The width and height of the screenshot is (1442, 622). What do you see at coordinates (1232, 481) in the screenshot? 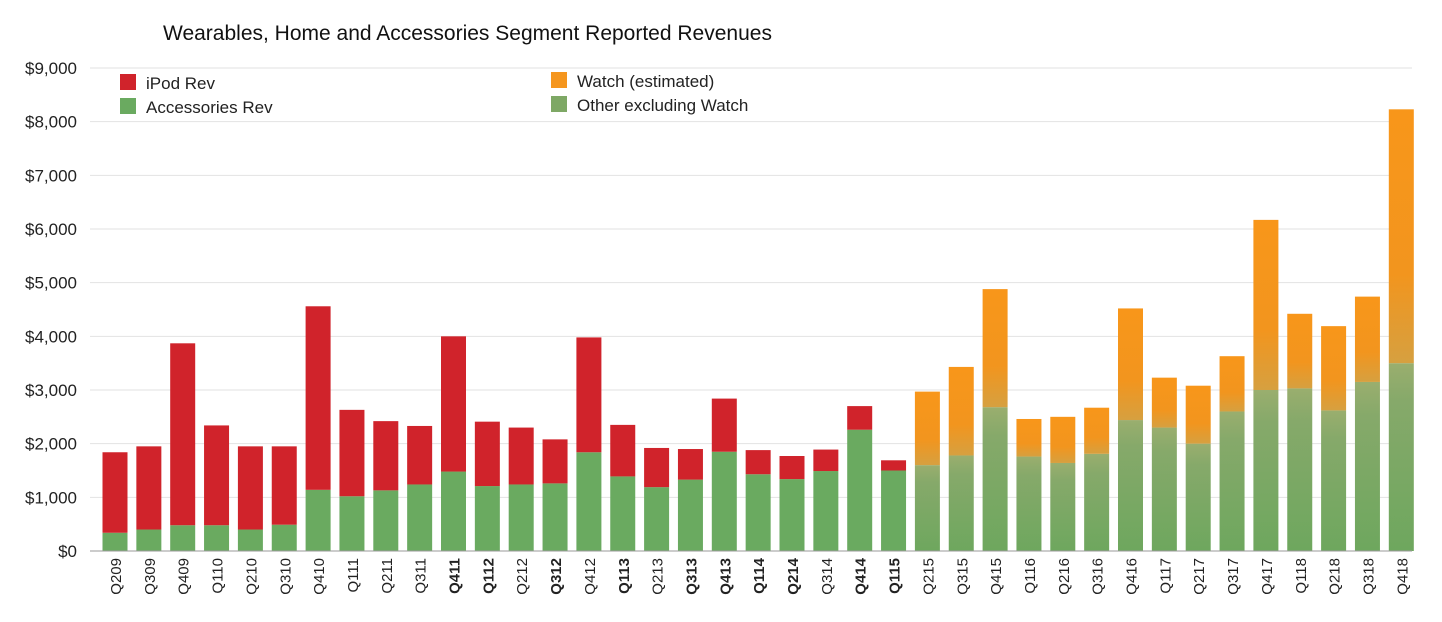
I see `bar-other-excl-watch-q317` at bounding box center [1232, 481].